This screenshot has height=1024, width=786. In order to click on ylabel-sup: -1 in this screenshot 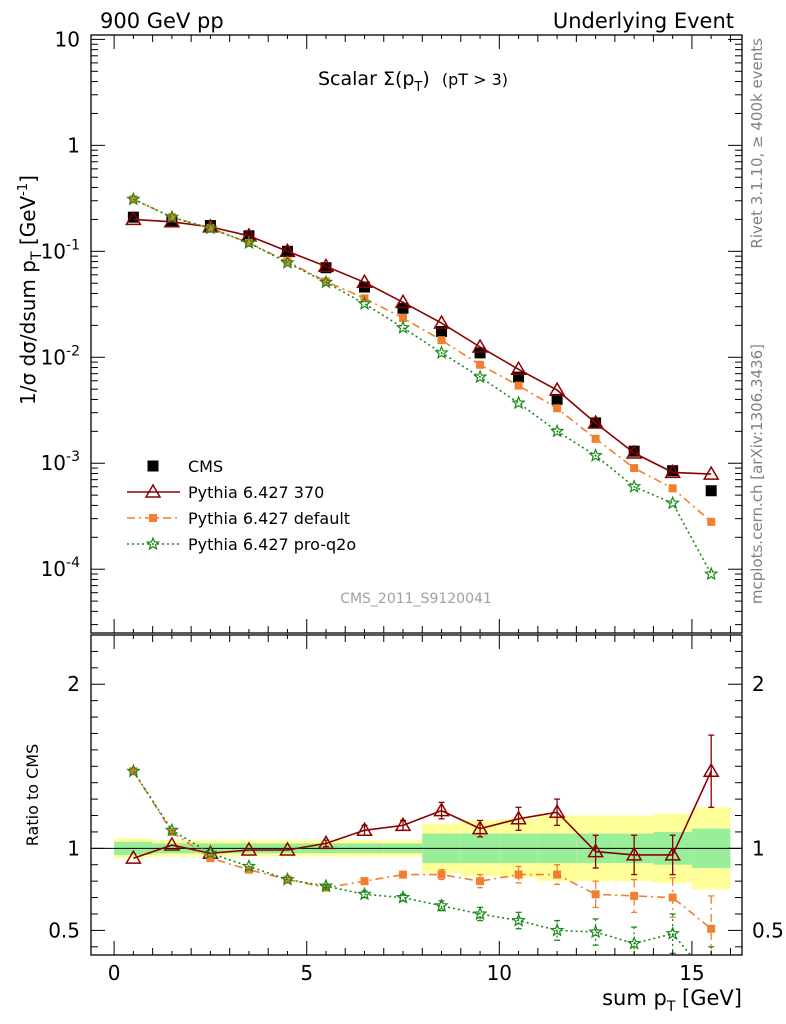, I will do `click(23, 189)`.